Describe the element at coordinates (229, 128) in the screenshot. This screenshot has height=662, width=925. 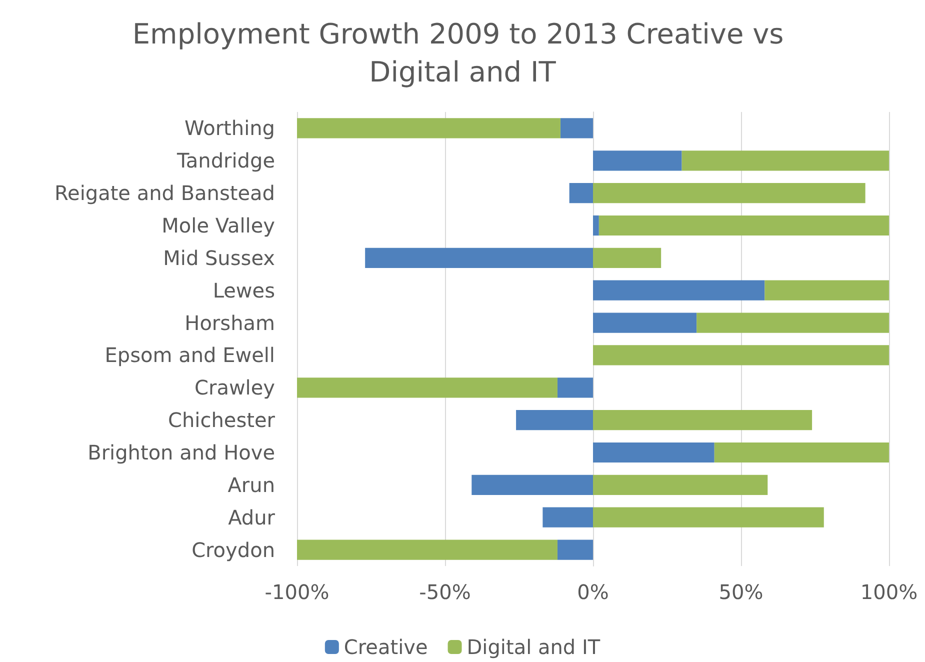
I see `y-tick-label: Worthing` at that location.